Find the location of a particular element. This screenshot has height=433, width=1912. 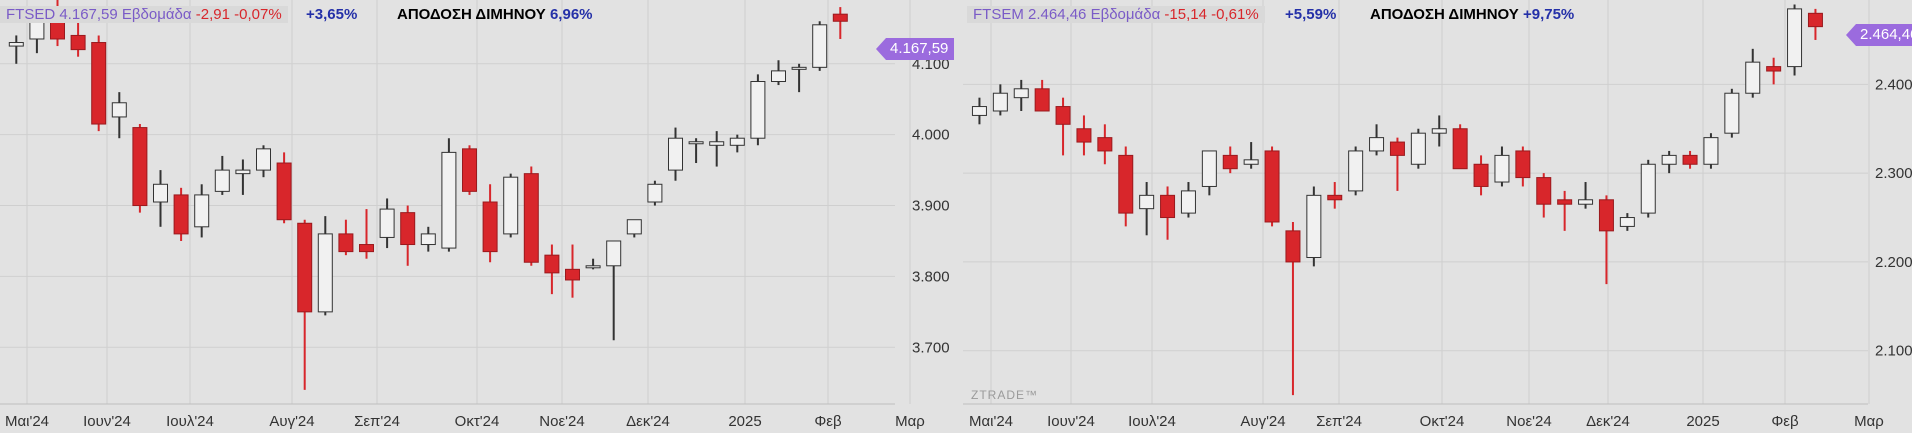

x-tick-label: Σεπ'24 is located at coordinates (1339, 421).